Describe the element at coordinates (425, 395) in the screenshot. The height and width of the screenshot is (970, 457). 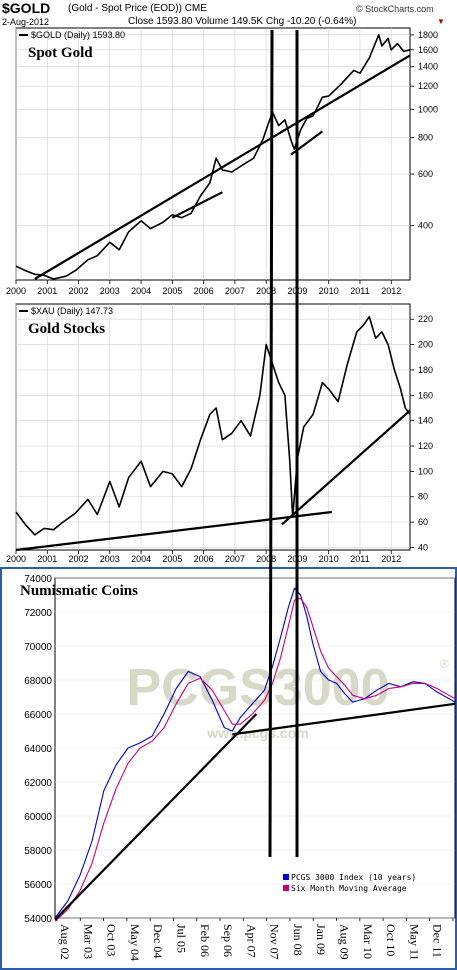
I see `y-tick-label: 160` at that location.